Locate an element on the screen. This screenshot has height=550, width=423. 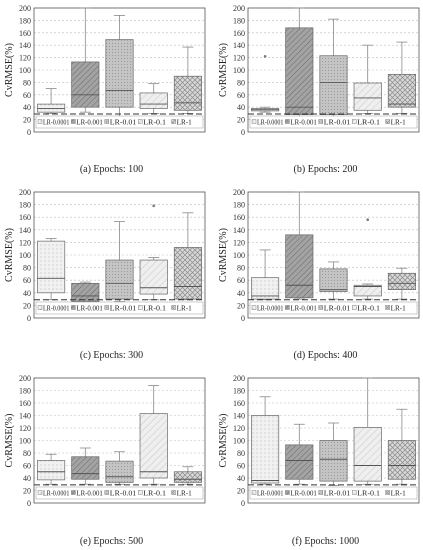
y-tick-label: 100 is located at coordinates (25, 255).